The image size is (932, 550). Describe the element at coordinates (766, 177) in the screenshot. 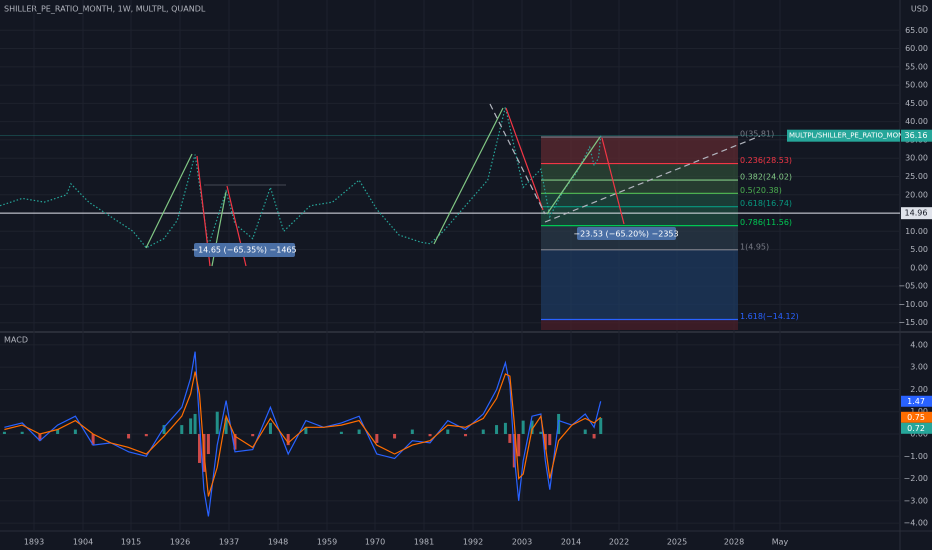

I see `fib-label: 0.382(24.02)` at that location.